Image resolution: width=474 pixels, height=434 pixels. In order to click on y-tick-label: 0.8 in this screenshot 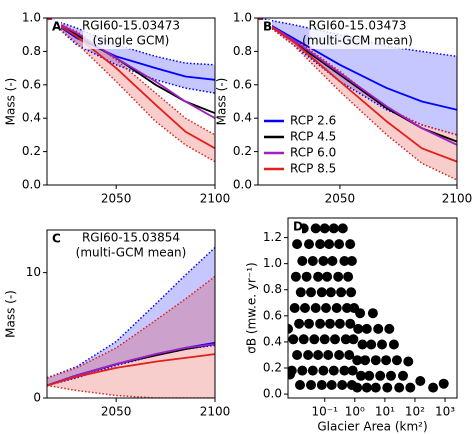, I will do `click(31, 51)`.